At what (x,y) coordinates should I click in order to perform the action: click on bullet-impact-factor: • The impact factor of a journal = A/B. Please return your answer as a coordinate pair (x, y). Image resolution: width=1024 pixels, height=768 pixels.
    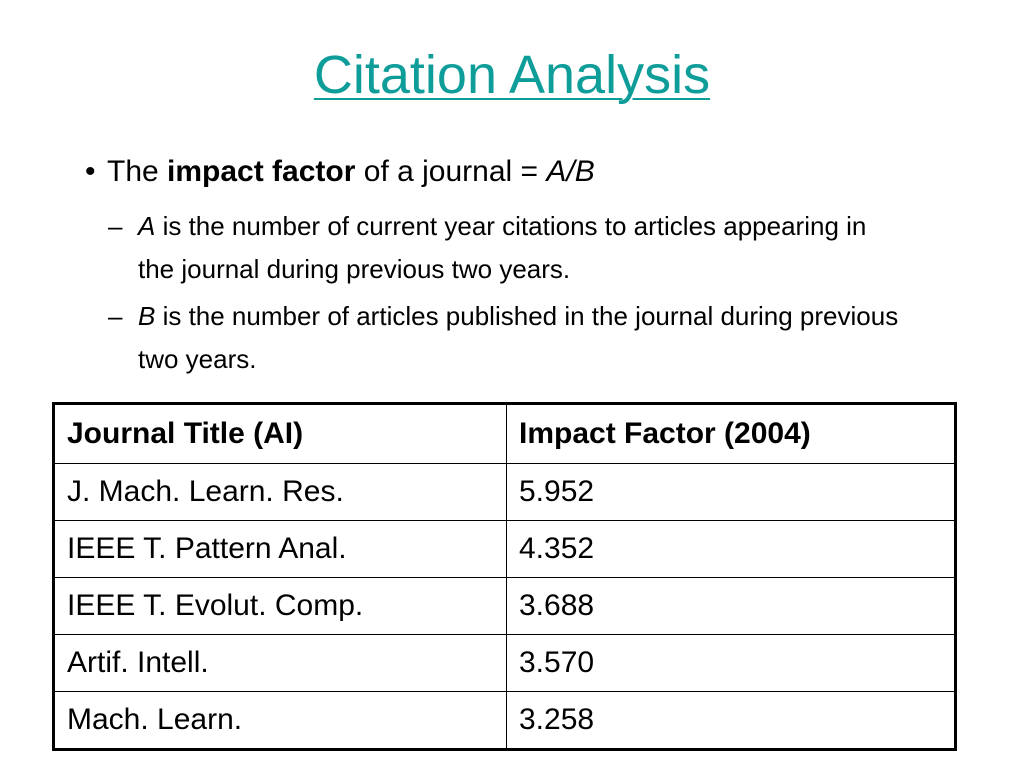
    Looking at the image, I should click on (340, 172).